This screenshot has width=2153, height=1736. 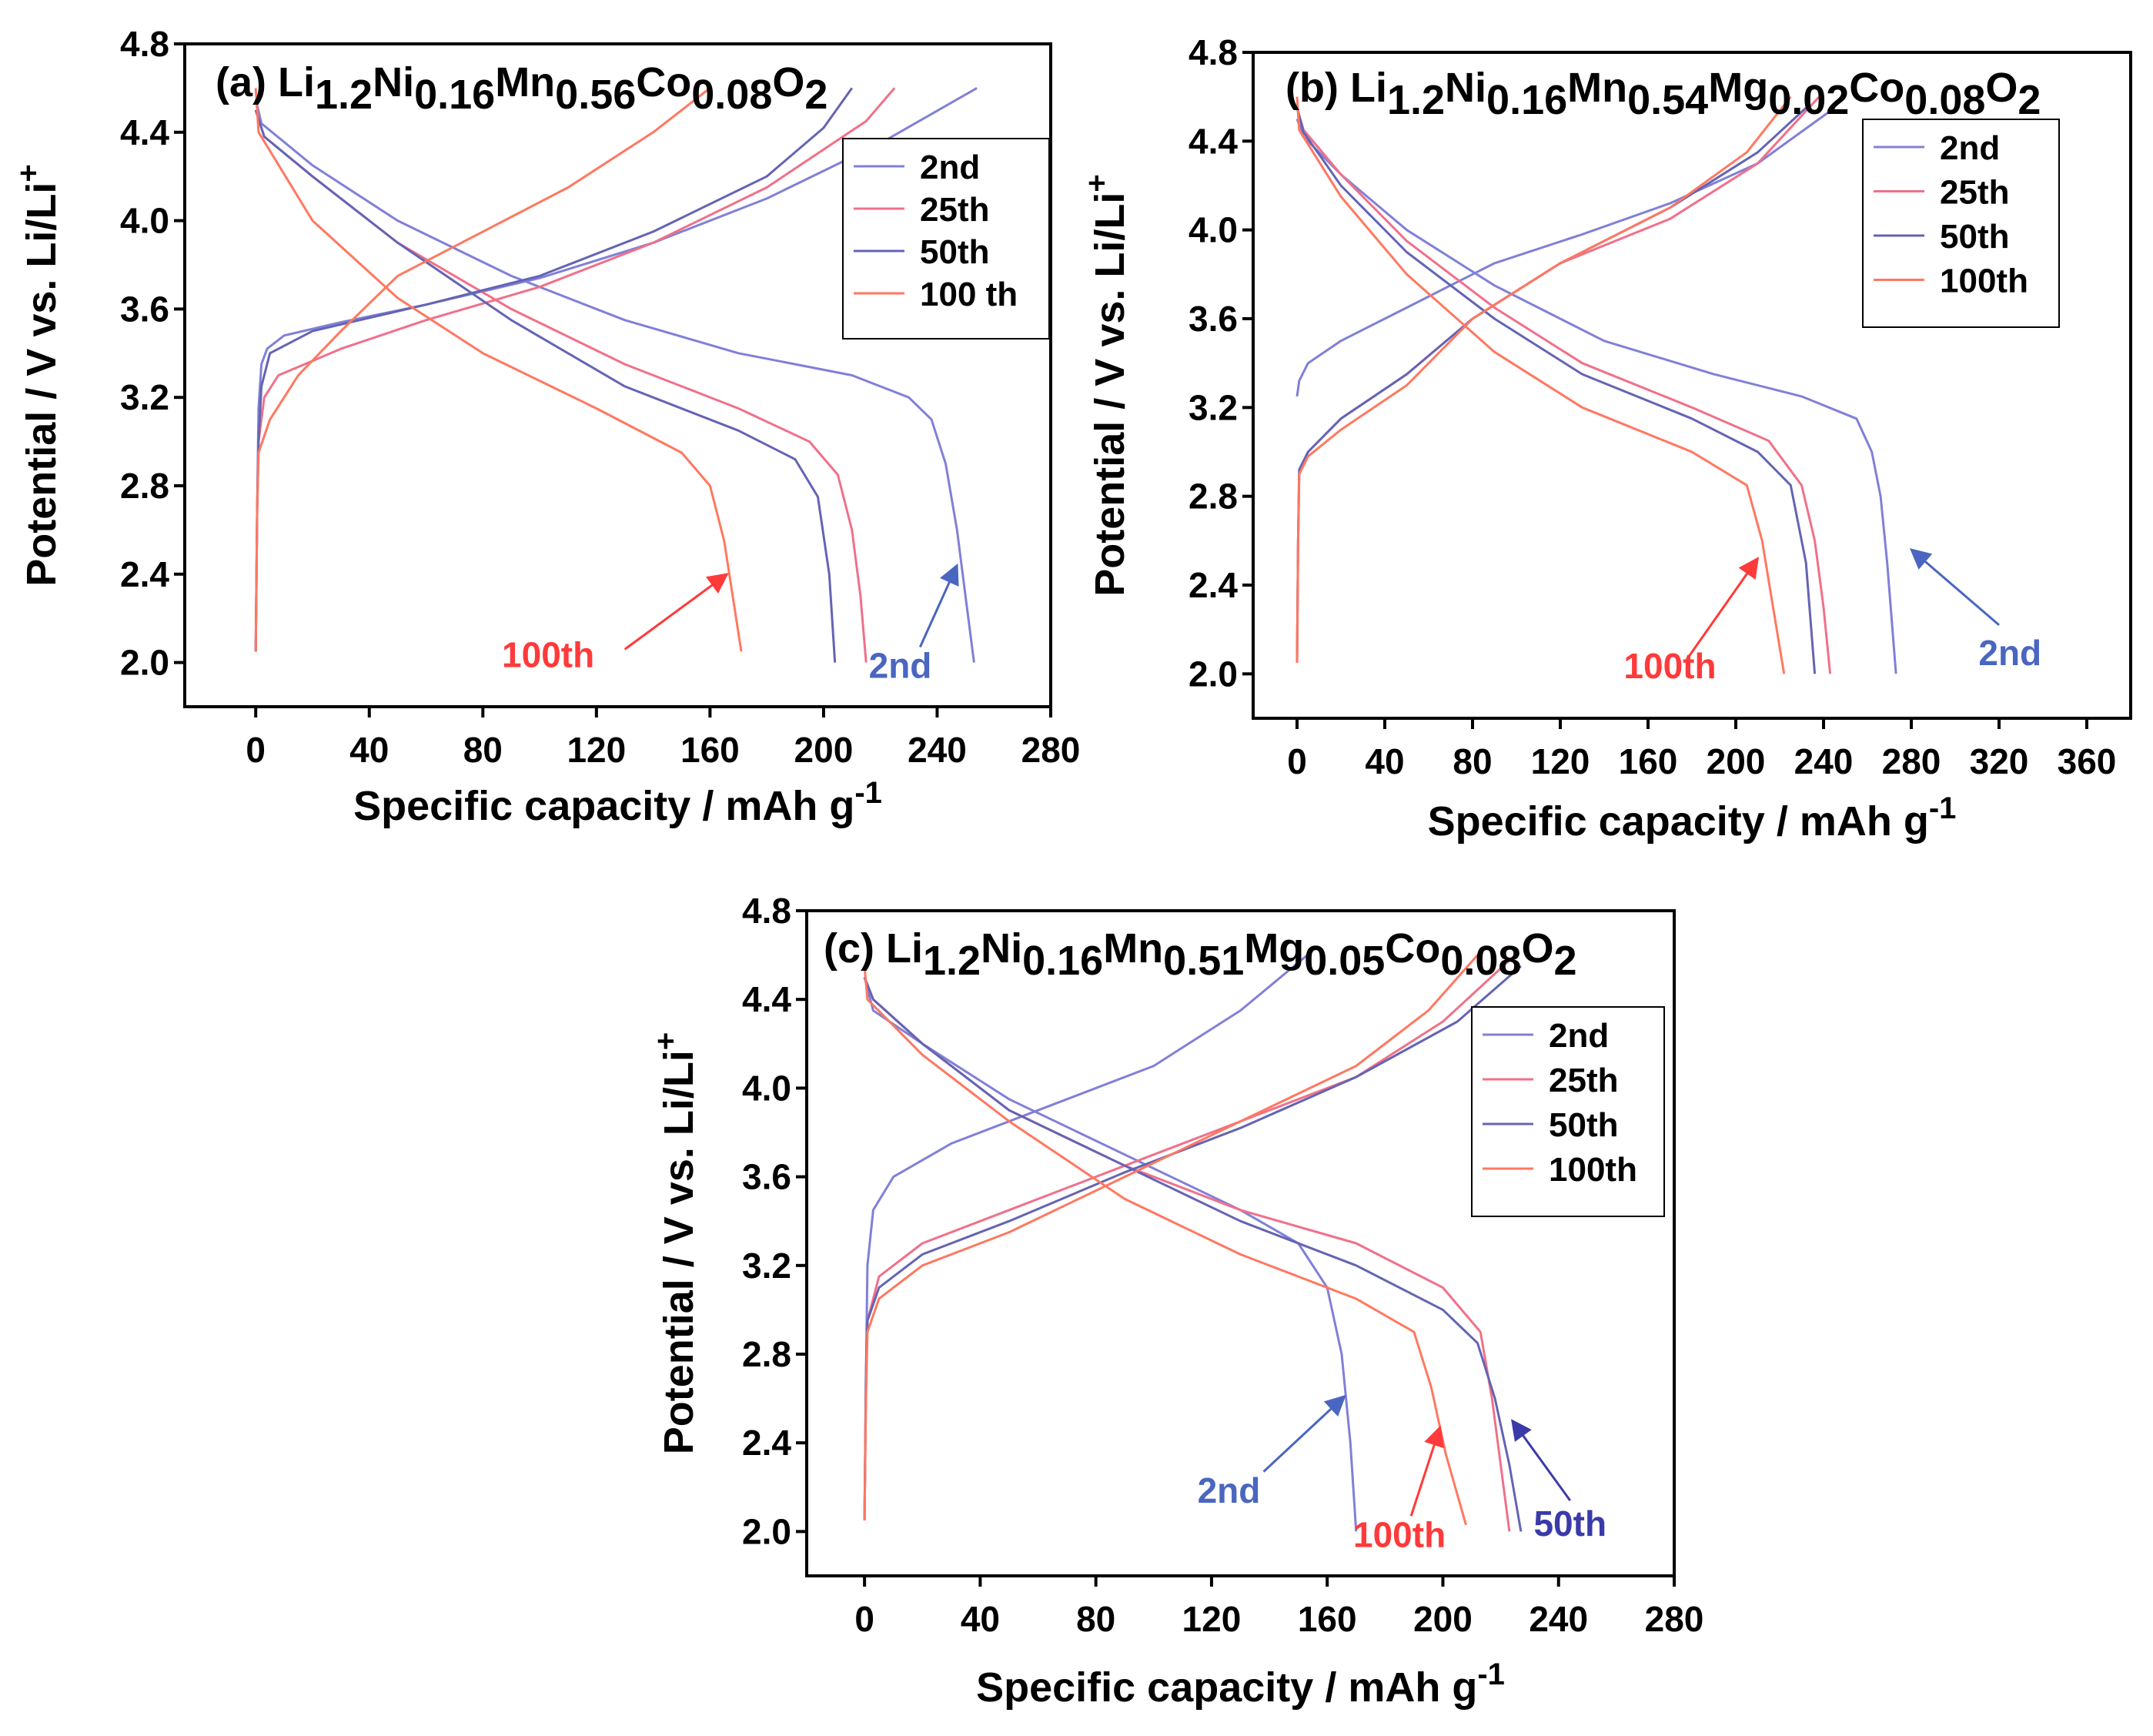 I want to click on panel-title: (c) Li1.2Ni0.16Mn0.51Mg0.05Co0.08O2, so click(x=1201, y=955).